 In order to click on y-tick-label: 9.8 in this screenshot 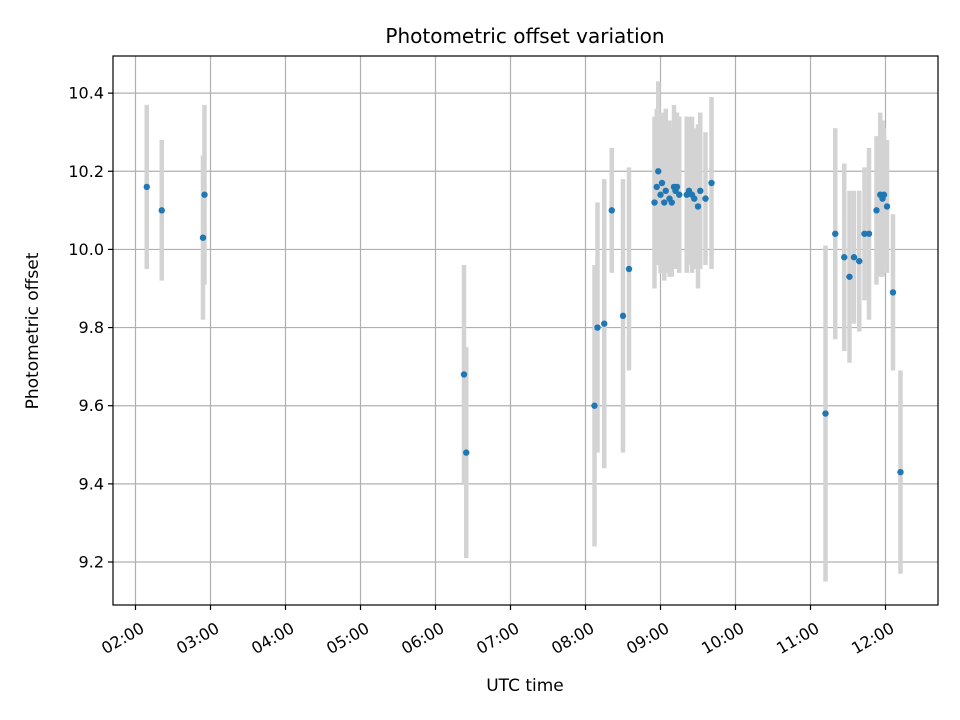, I will do `click(91, 327)`.